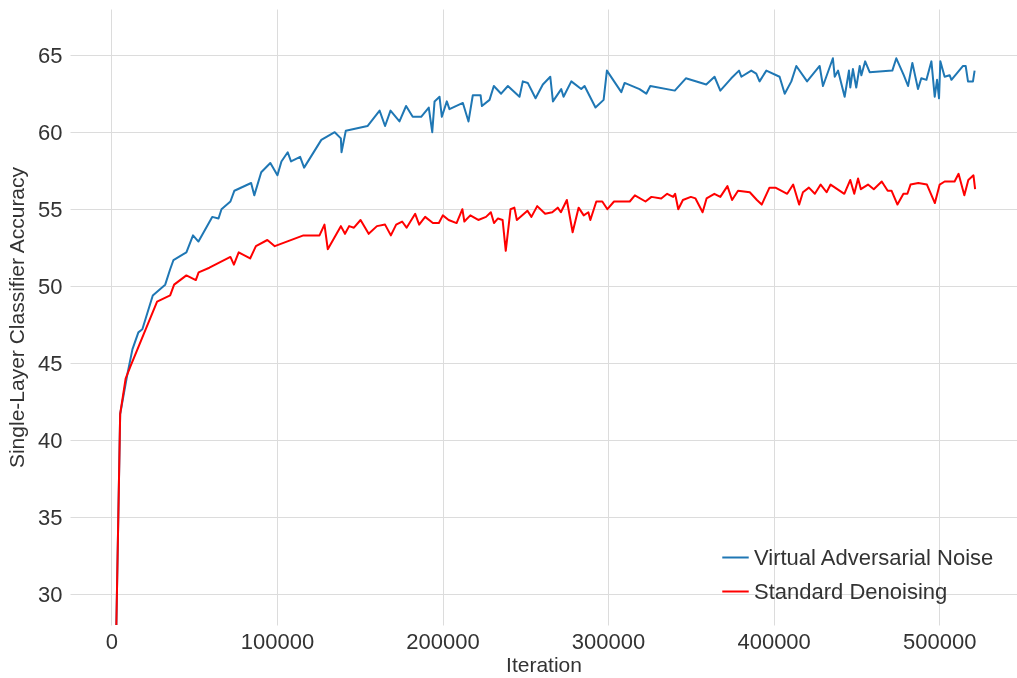  I want to click on y-tick-label: 55, so click(50, 209).